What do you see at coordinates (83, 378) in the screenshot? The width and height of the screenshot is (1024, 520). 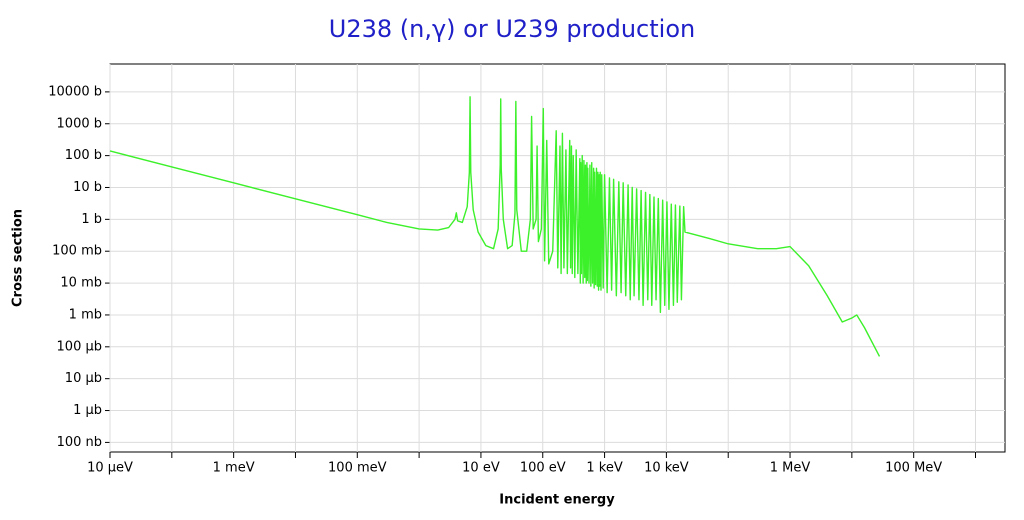 I see `y-tick-label: 10 µb` at bounding box center [83, 378].